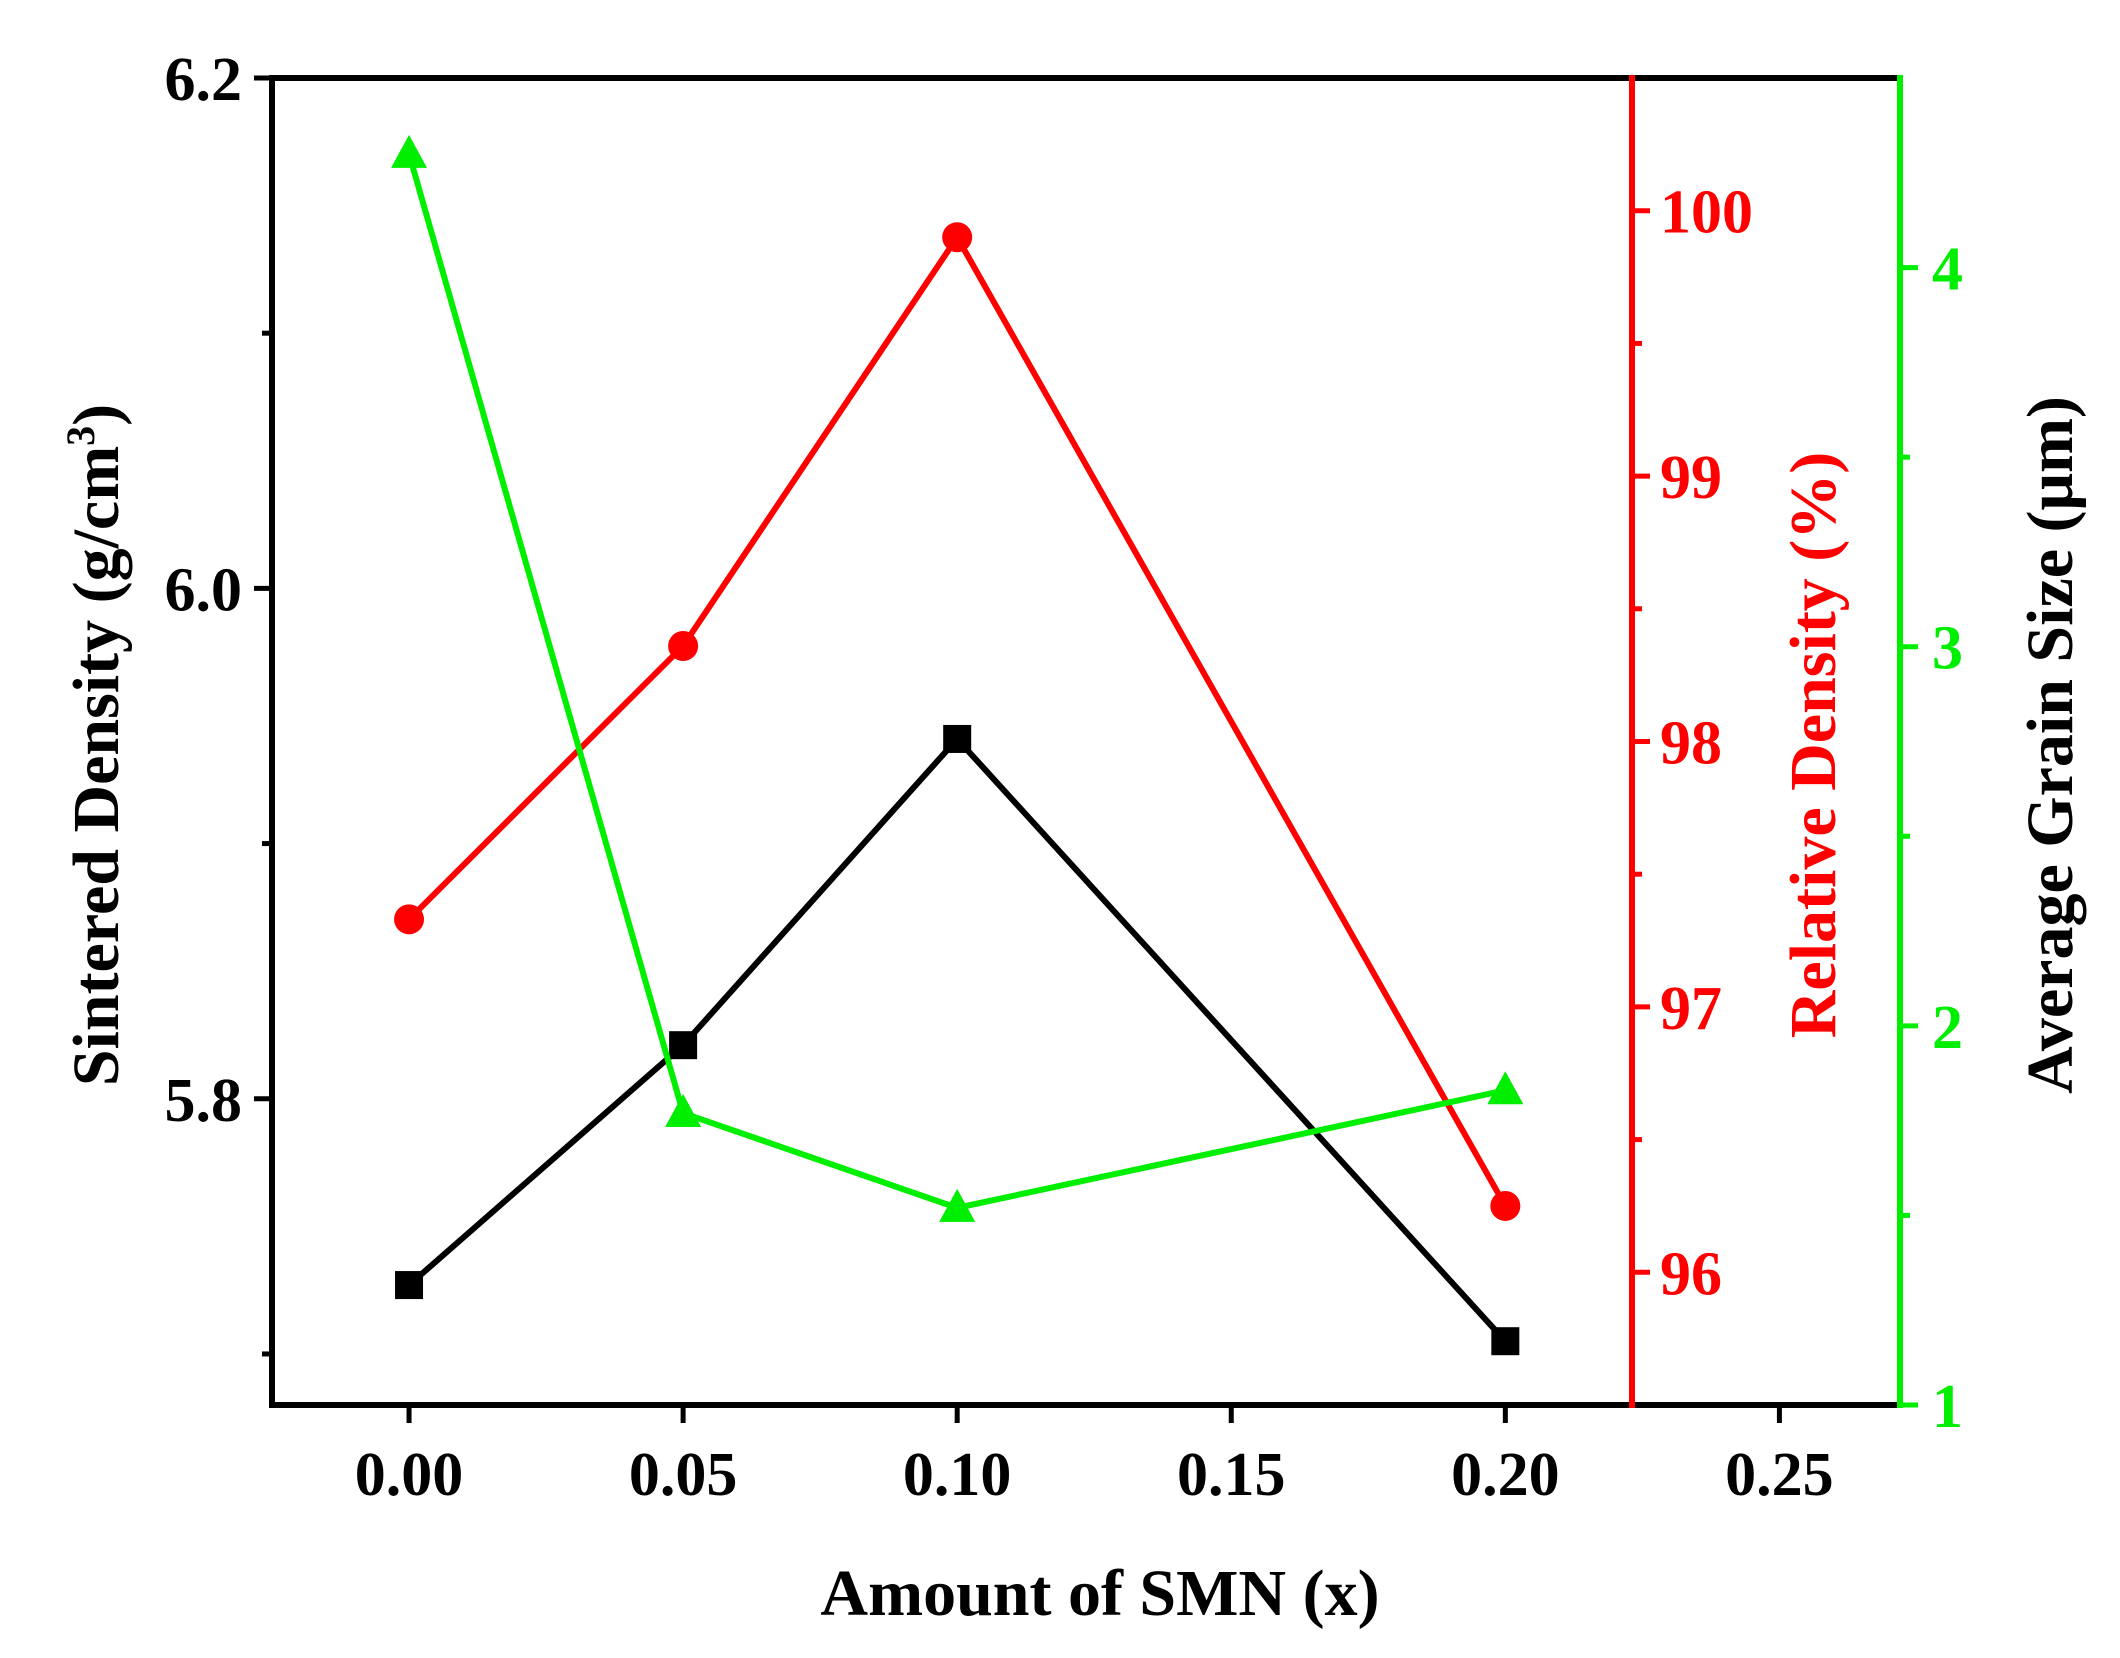 The width and height of the screenshot is (2120, 1658). What do you see at coordinates (1947, 270) in the screenshot?
I see `y3-tick-label: 4` at bounding box center [1947, 270].